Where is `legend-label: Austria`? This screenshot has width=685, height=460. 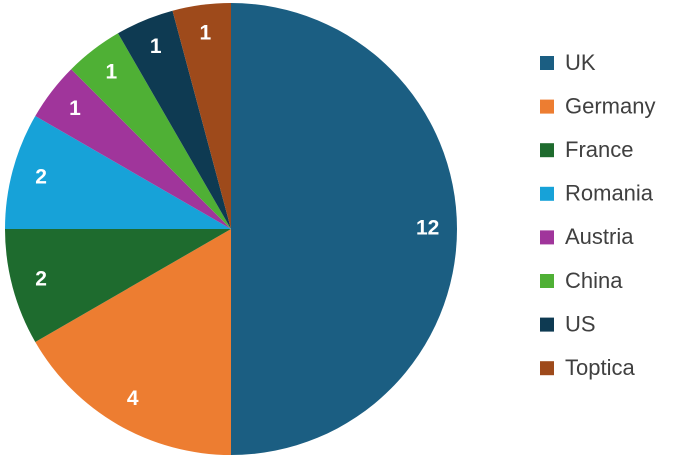
legend-label: Austria is located at coordinates (599, 236).